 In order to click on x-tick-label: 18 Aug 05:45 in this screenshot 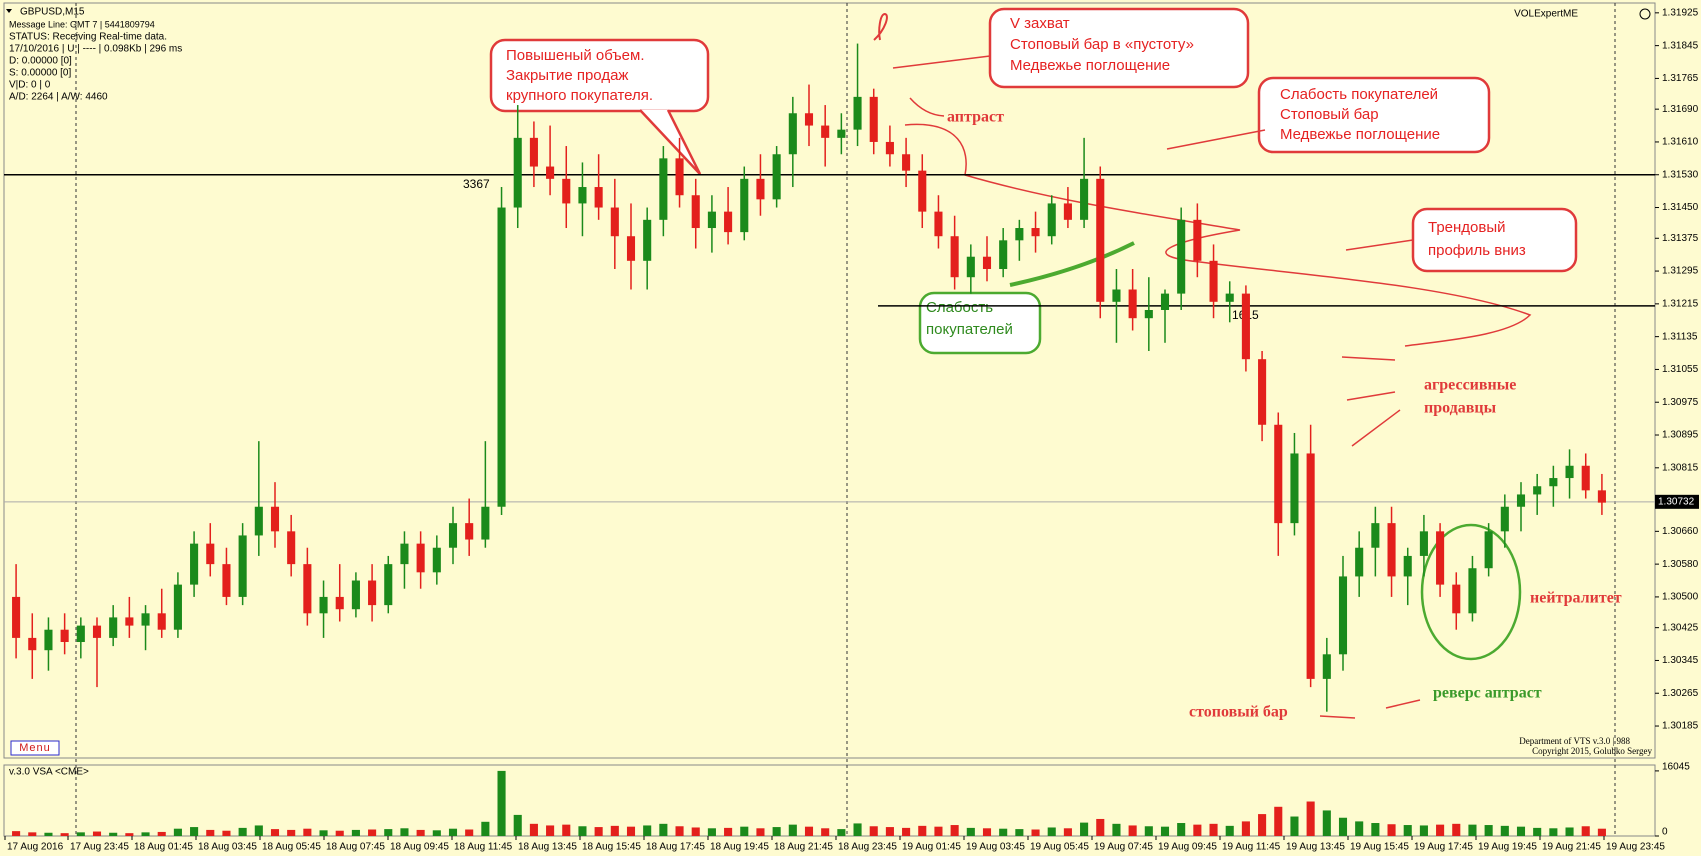, I will do `click(291, 847)`.